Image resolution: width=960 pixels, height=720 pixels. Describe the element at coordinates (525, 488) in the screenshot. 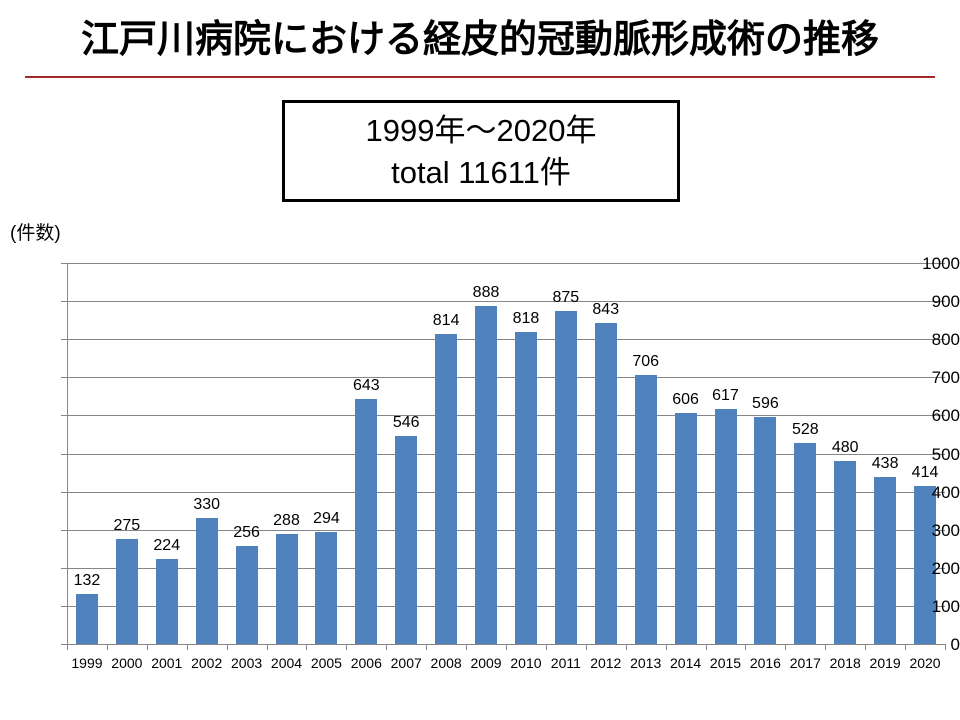

I see `bar-2010` at that location.